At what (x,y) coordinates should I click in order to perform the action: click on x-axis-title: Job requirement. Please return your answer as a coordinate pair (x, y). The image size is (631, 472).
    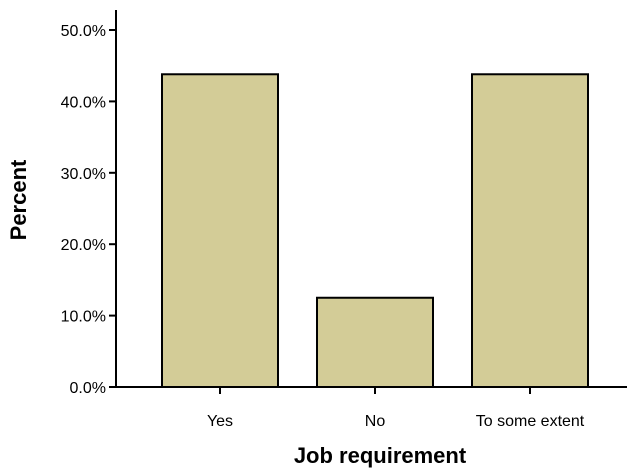
    Looking at the image, I should click on (380, 455).